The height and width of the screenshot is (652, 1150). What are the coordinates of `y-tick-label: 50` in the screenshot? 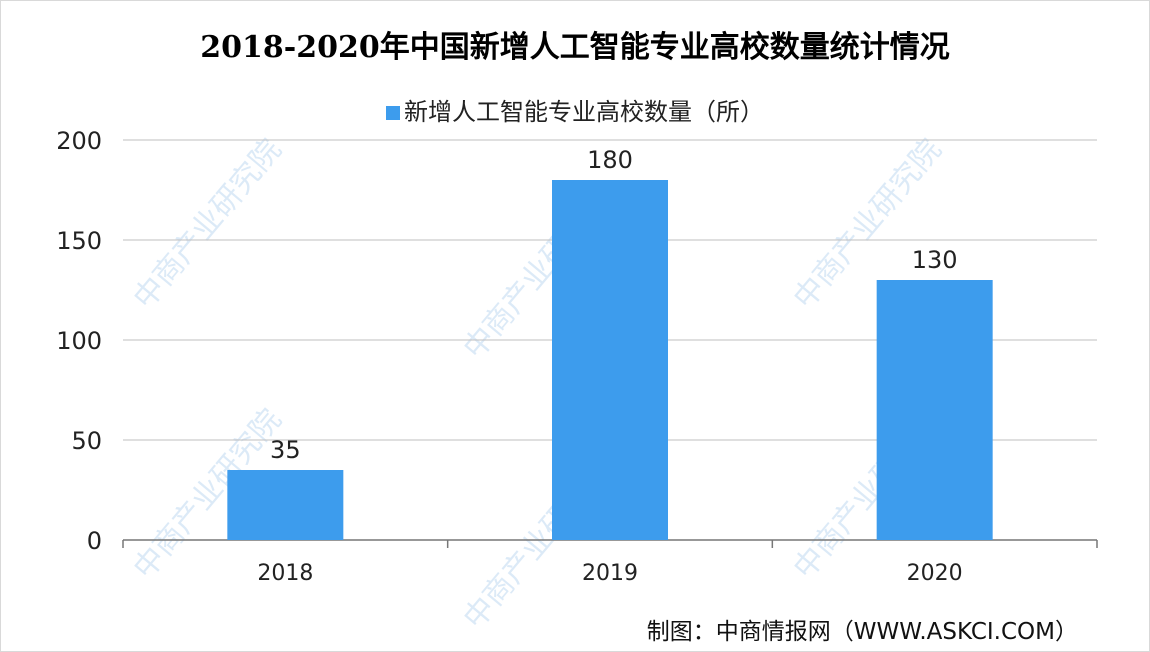 It's located at (86, 441).